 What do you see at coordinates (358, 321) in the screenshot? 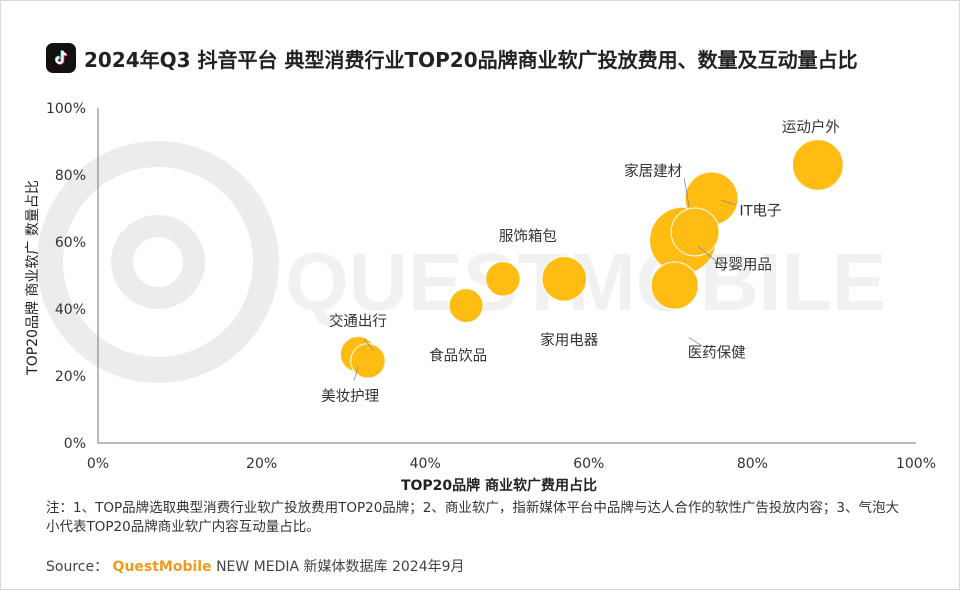
I see `bubble-label: 交通出行` at bounding box center [358, 321].